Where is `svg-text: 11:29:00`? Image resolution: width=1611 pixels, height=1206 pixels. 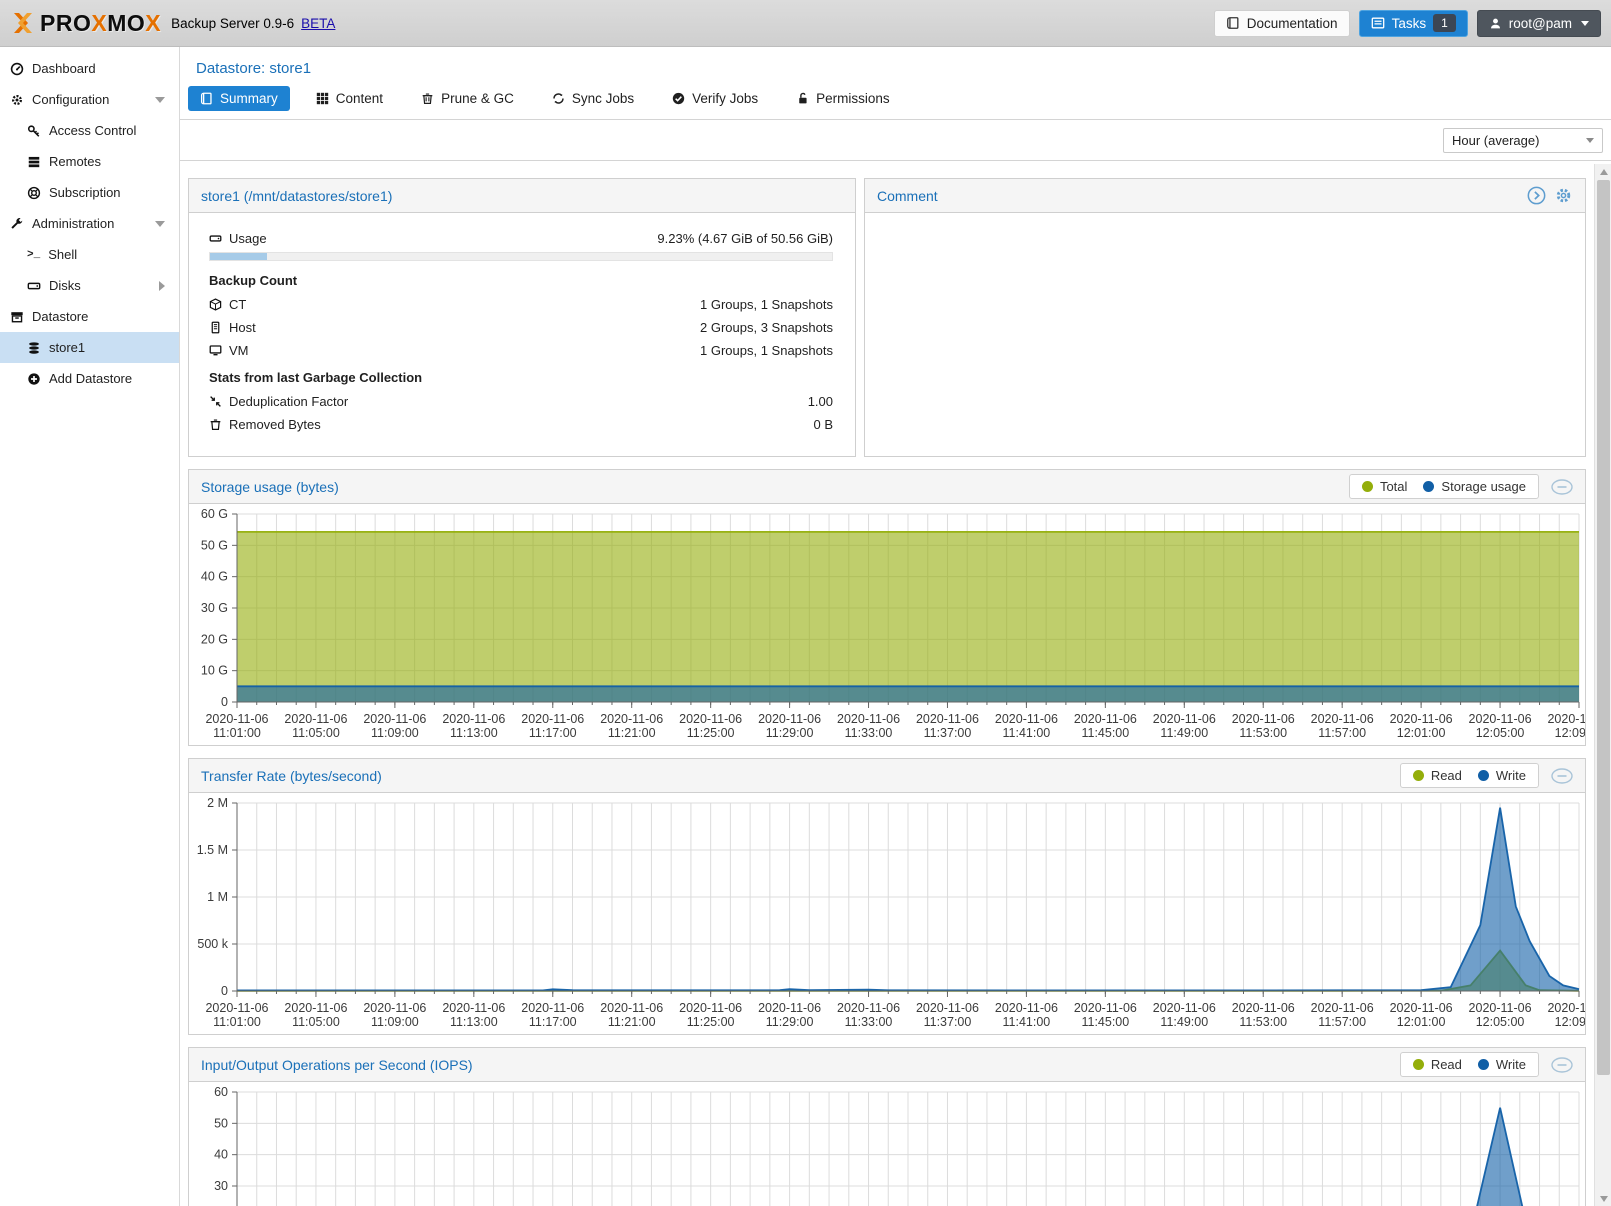
svg-text: 11:29:00 is located at coordinates (790, 733).